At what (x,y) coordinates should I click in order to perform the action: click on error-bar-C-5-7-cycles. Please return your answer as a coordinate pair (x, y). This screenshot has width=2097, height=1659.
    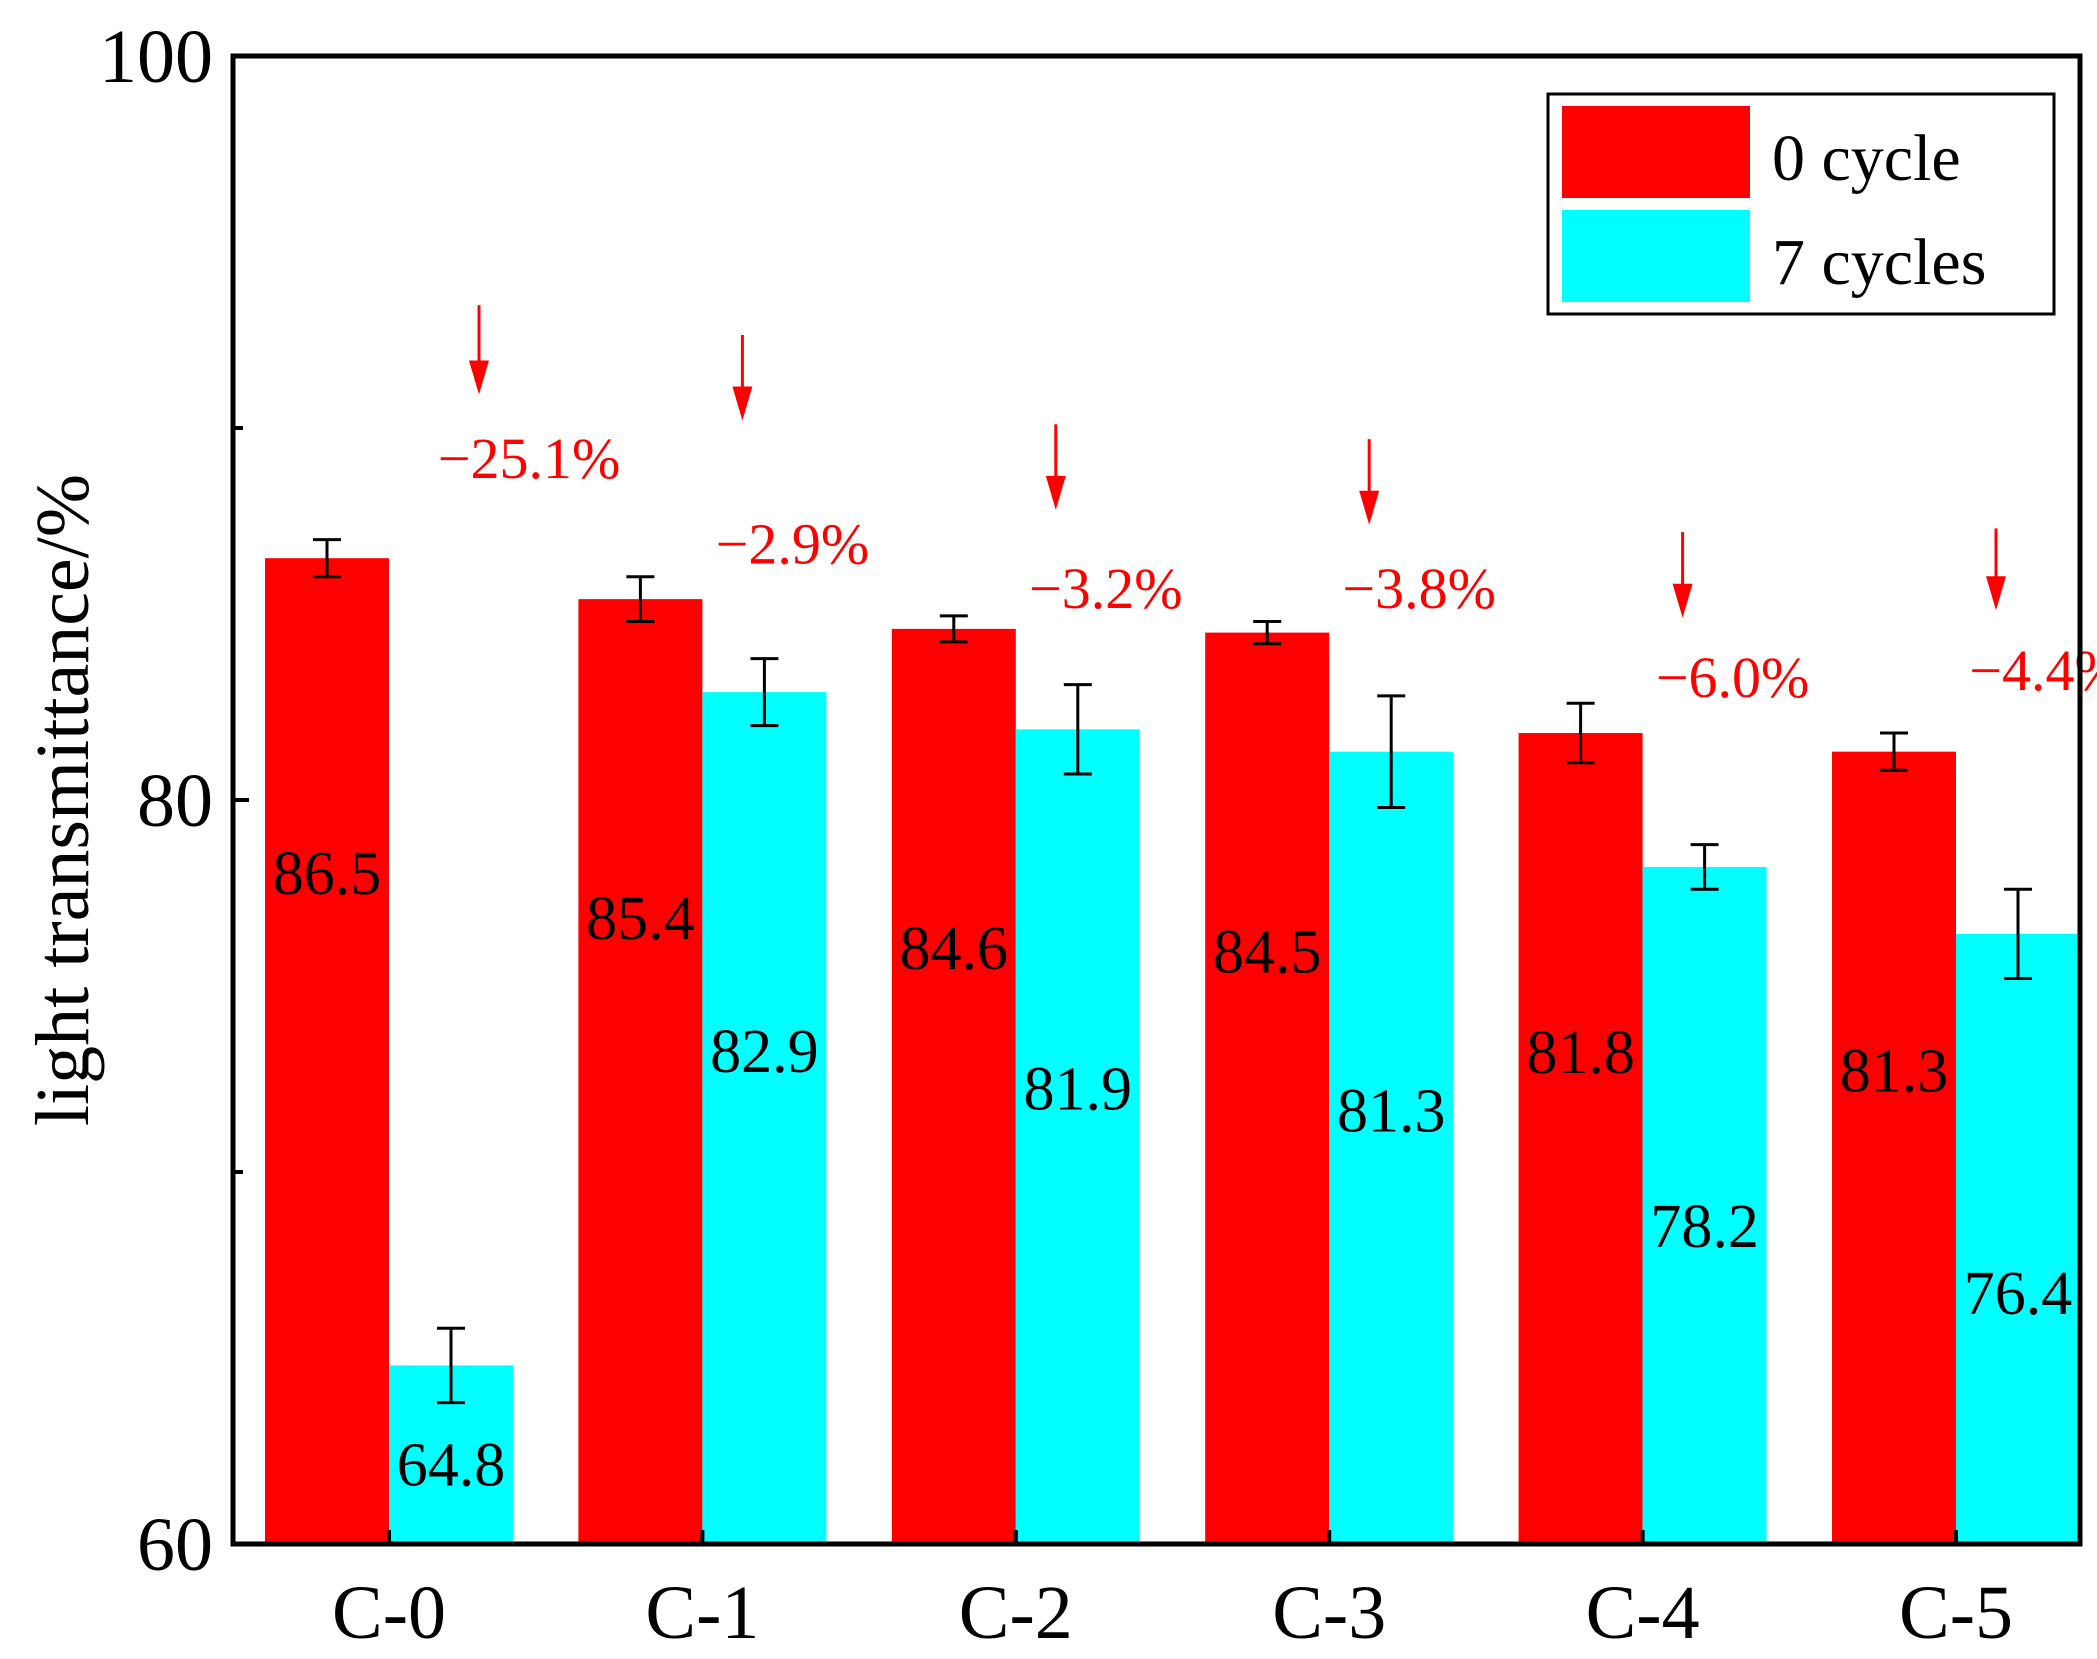
    Looking at the image, I should click on (2018, 934).